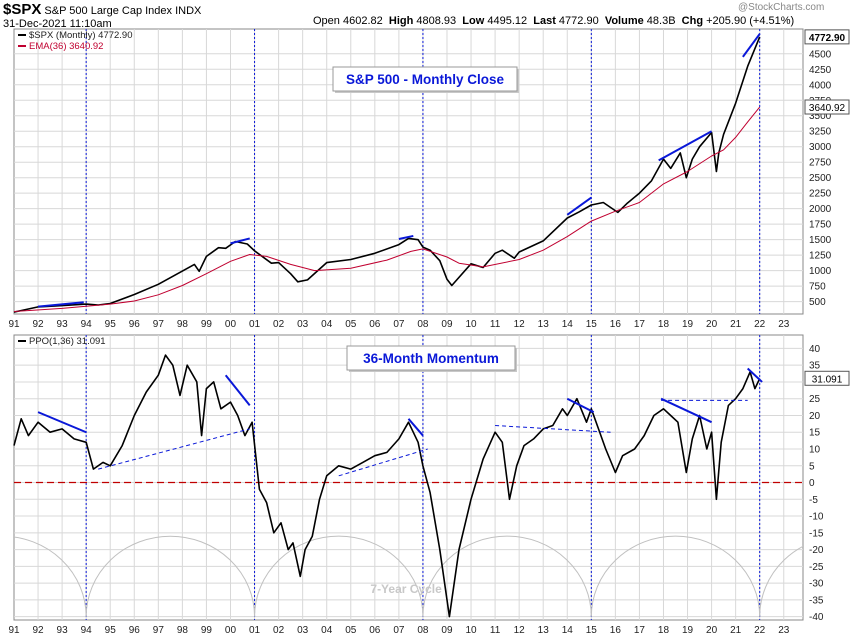 The width and height of the screenshot is (850, 633). What do you see at coordinates (692, 21) in the screenshot?
I see `chg-label: Chg` at bounding box center [692, 21].